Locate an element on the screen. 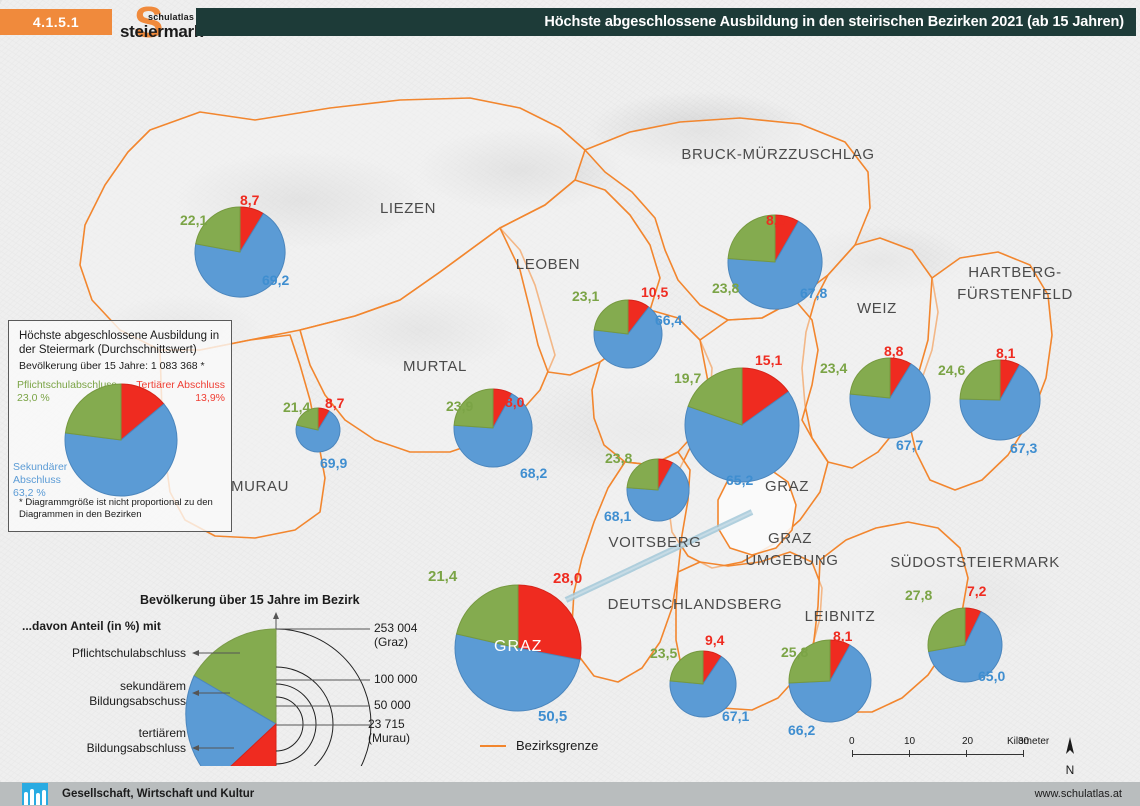  scale-tick-2: 20 is located at coordinates (968, 741).